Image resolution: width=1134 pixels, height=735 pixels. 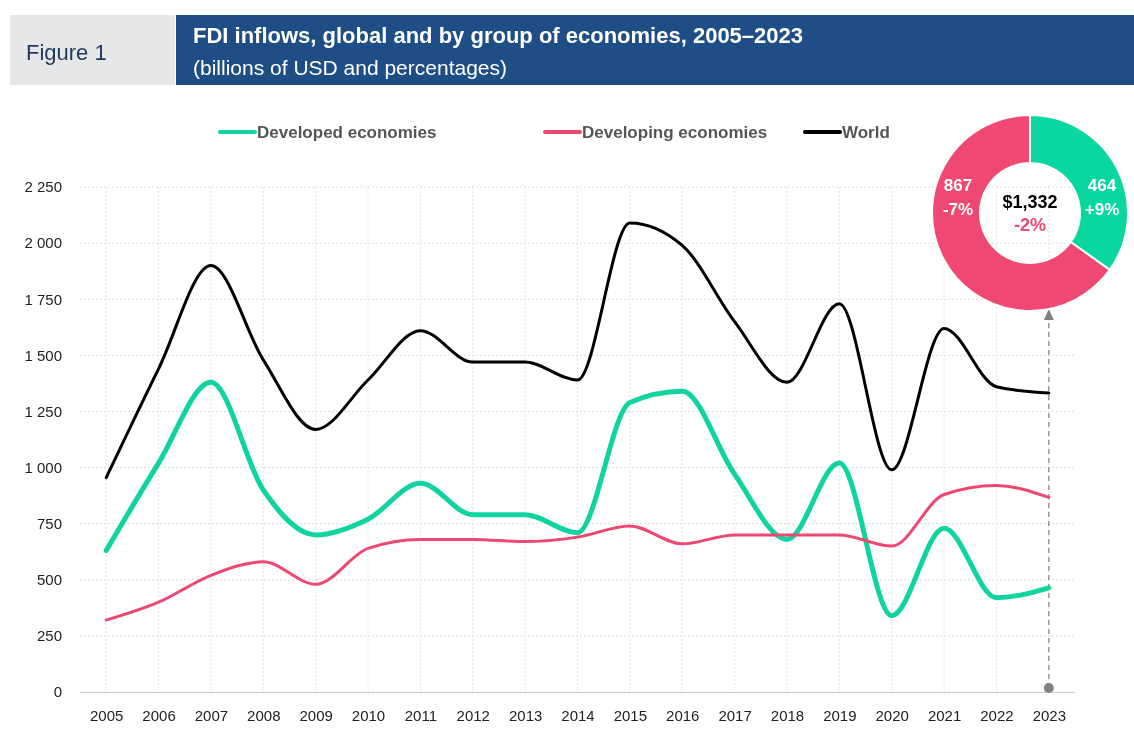 What do you see at coordinates (57, 692) in the screenshot?
I see `y-tick-label: 0` at bounding box center [57, 692].